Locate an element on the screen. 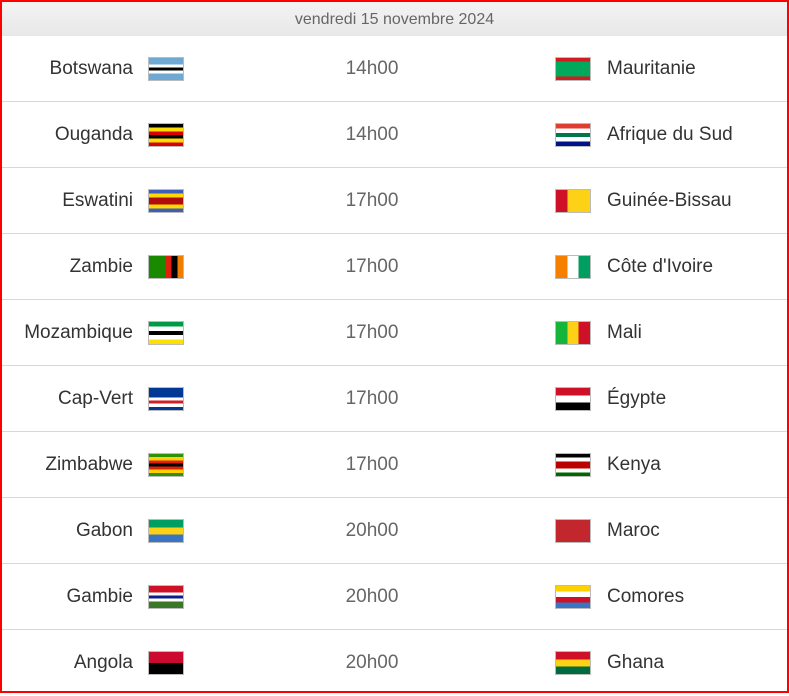  match-row: Zambie 17h00 Côte d'Ivoire is located at coordinates (394, 267).